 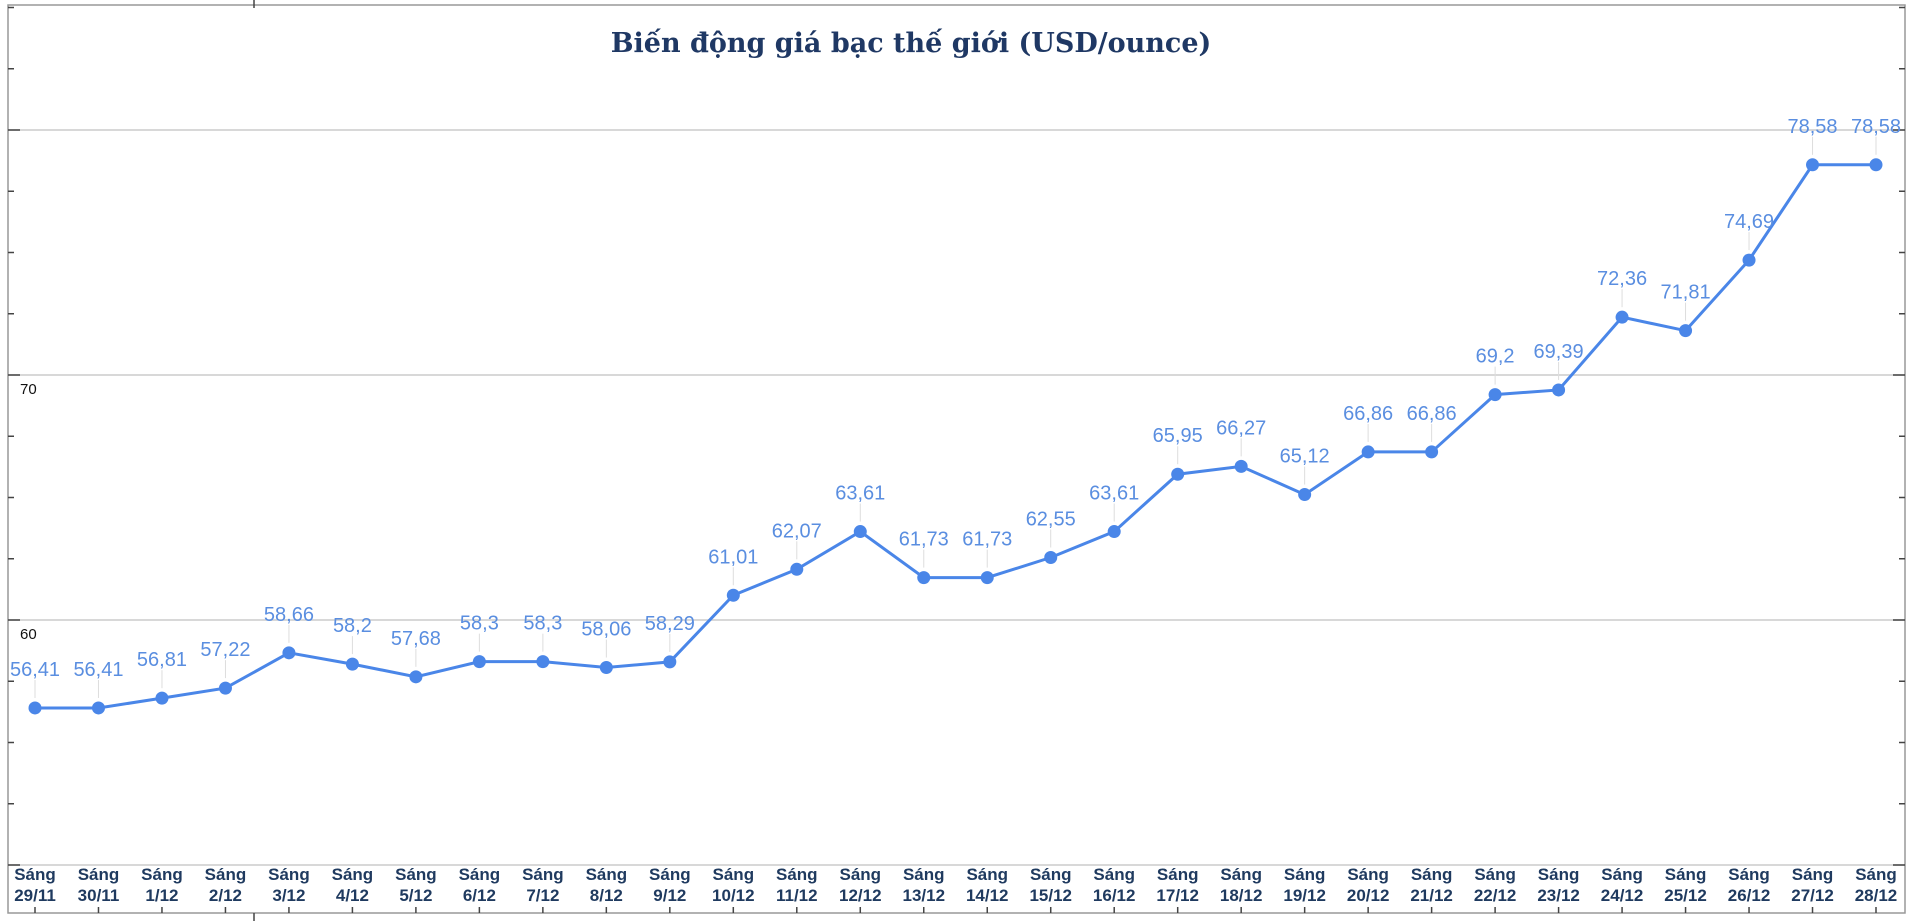 What do you see at coordinates (911, 43) in the screenshot?
I see `chart-title: Biến động giá bạc thế giới (USD/ounce)` at bounding box center [911, 43].